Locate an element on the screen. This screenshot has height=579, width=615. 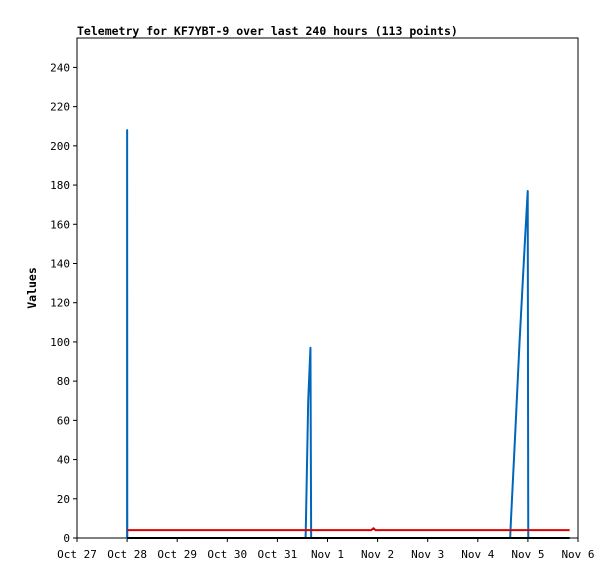
y-tick-label: 20 is located at coordinates (63, 499).